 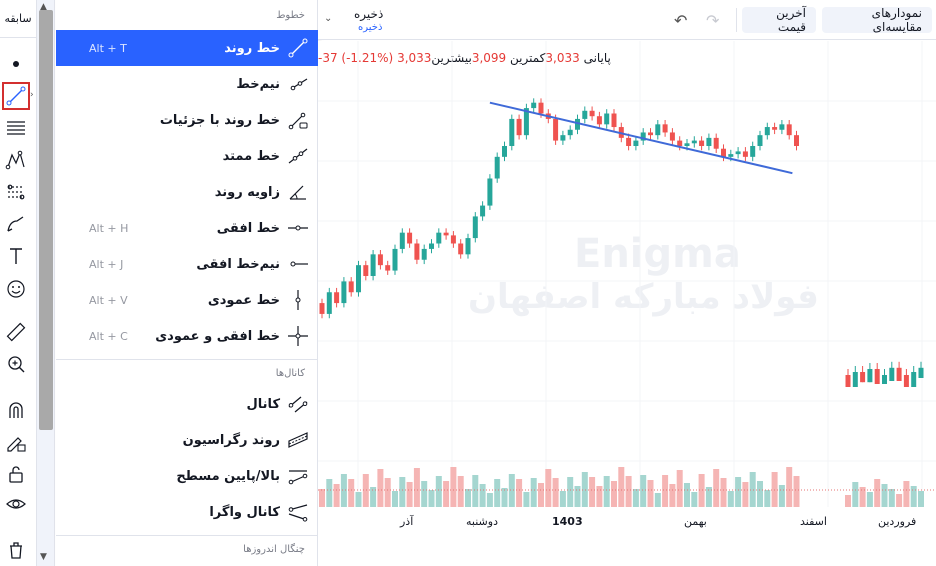 I want to click on menu-item-trend-line: خط روند Alt + T, so click(x=187, y=48).